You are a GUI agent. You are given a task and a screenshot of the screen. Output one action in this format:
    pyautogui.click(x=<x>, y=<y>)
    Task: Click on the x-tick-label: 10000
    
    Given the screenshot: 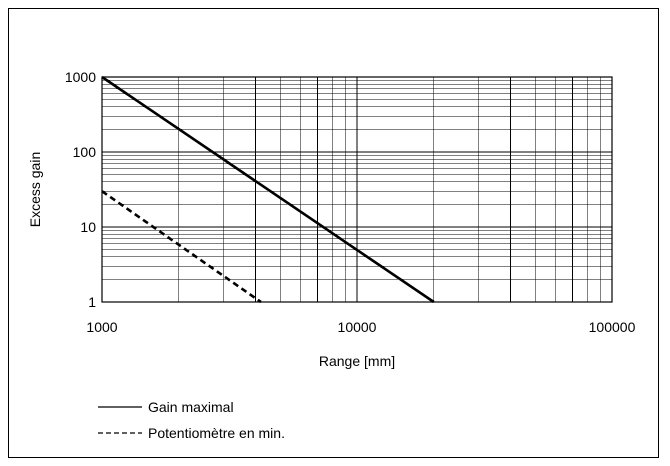 What is the action you would take?
    pyautogui.click(x=357, y=327)
    